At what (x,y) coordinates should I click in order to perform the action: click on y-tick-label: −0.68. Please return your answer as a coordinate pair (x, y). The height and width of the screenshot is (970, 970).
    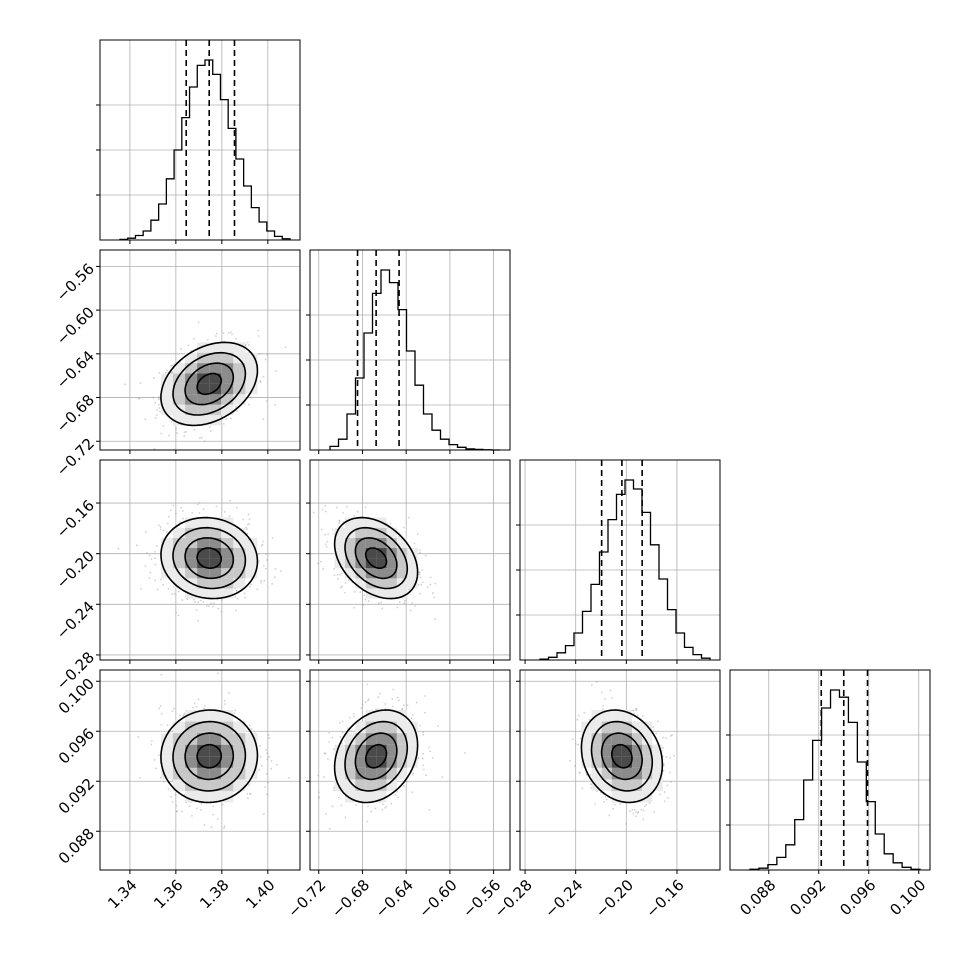
    Looking at the image, I should click on (75, 413).